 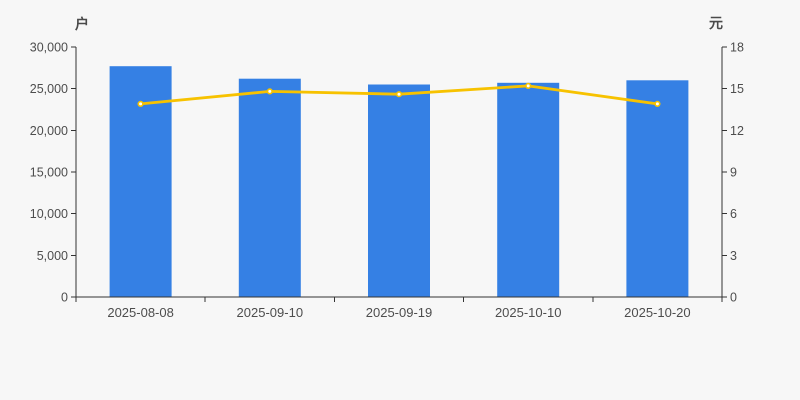 What do you see at coordinates (733, 298) in the screenshot?
I see `right-axis-tick-label: 0` at bounding box center [733, 298].